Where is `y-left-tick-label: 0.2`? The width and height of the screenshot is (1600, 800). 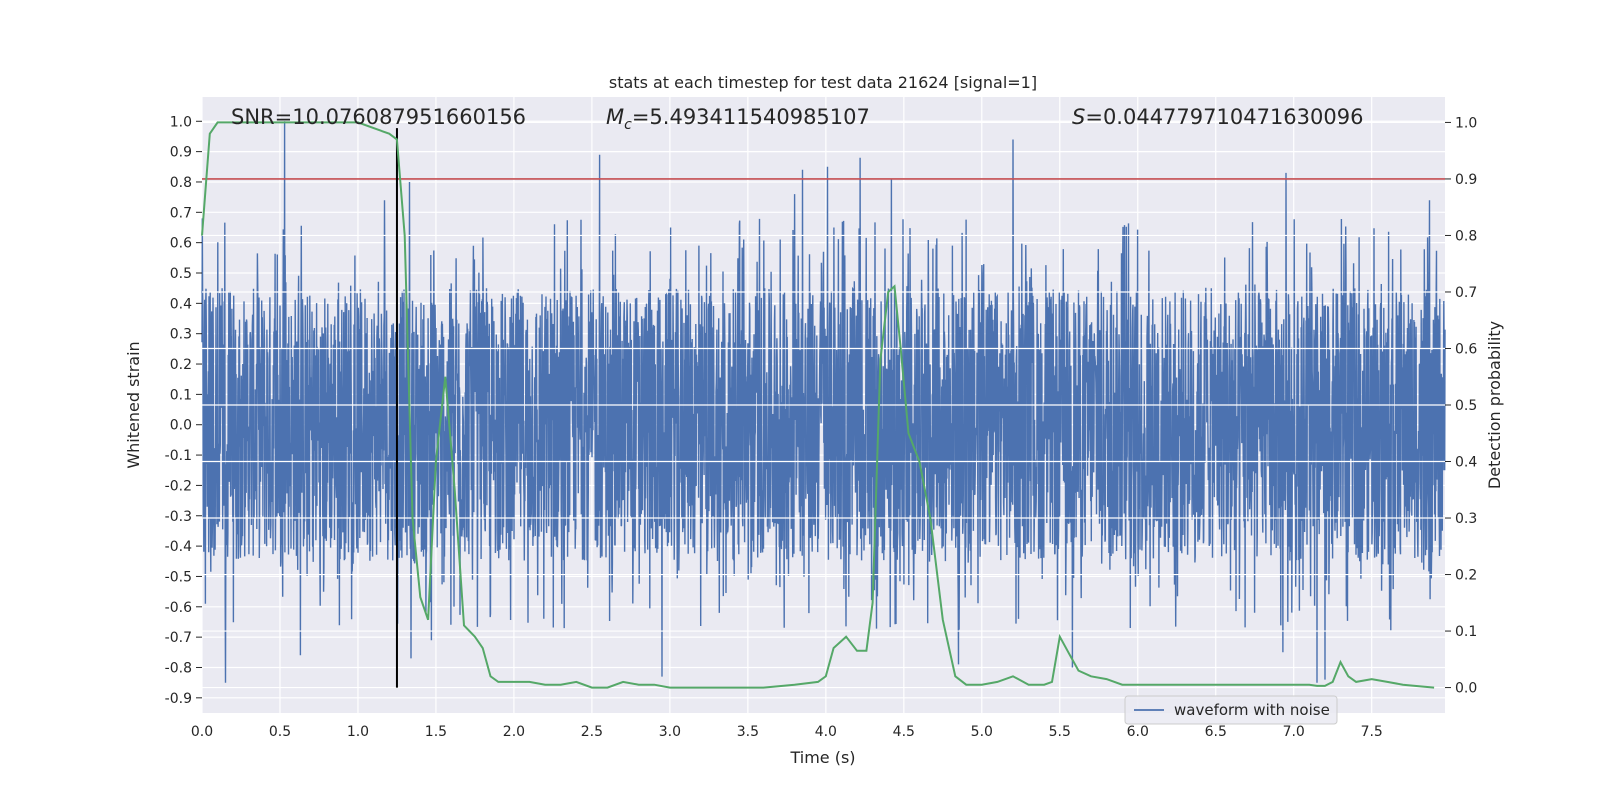
y-left-tick-label: 0.2 is located at coordinates (181, 365).